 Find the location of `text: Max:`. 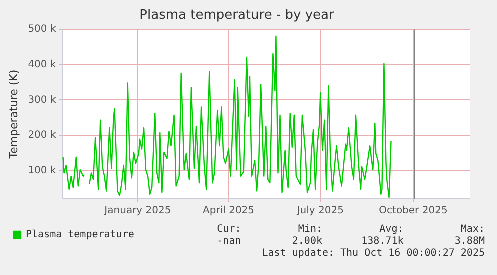

text: Max: is located at coordinates (472, 230).